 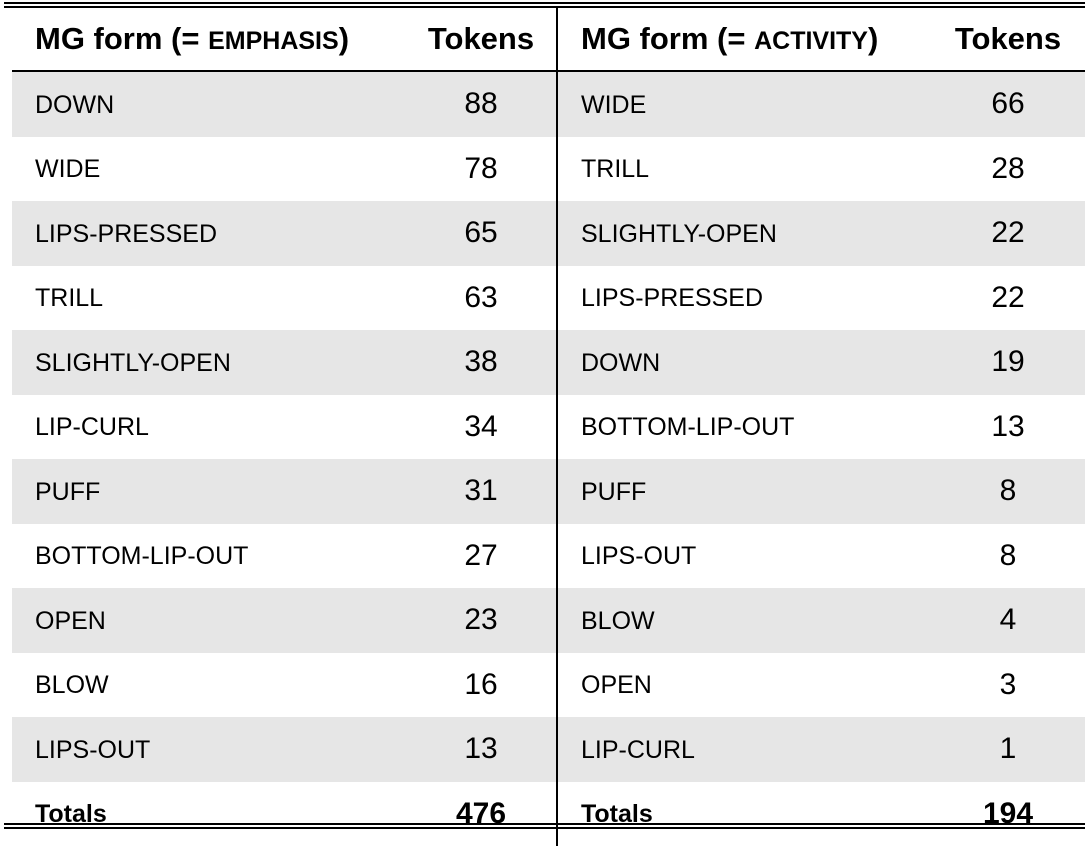 I want to click on right-form-cell: WIDE, so click(x=744, y=104).